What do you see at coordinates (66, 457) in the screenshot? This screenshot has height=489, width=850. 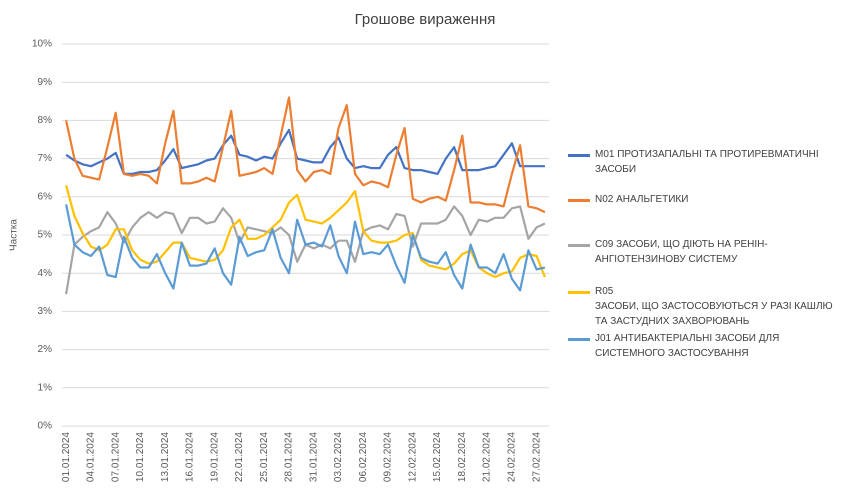 I see `x-tick-label: 01.01.2024` at bounding box center [66, 457].